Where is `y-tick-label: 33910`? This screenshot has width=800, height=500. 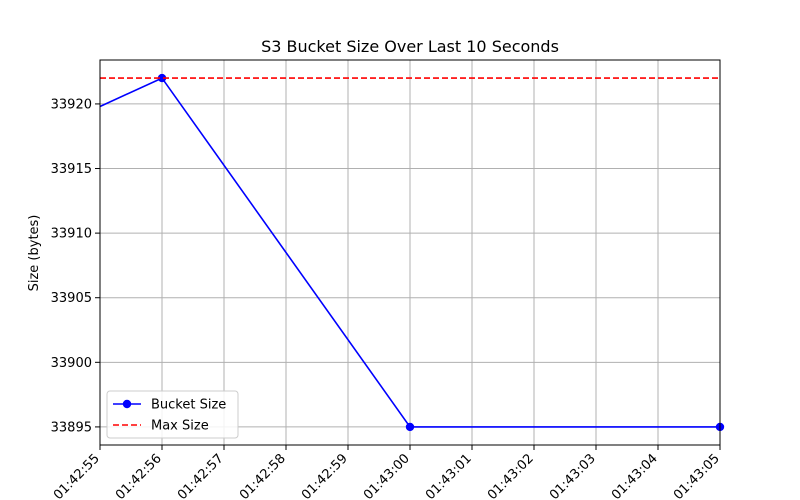 y-tick-label: 33910 is located at coordinates (71, 234).